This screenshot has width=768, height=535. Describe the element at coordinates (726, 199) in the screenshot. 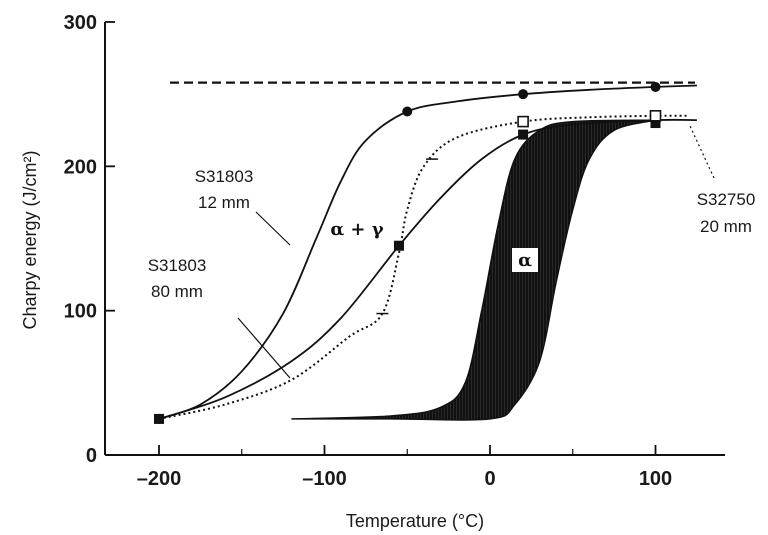

I see `label-s32750-20mm-name: S32750` at that location.